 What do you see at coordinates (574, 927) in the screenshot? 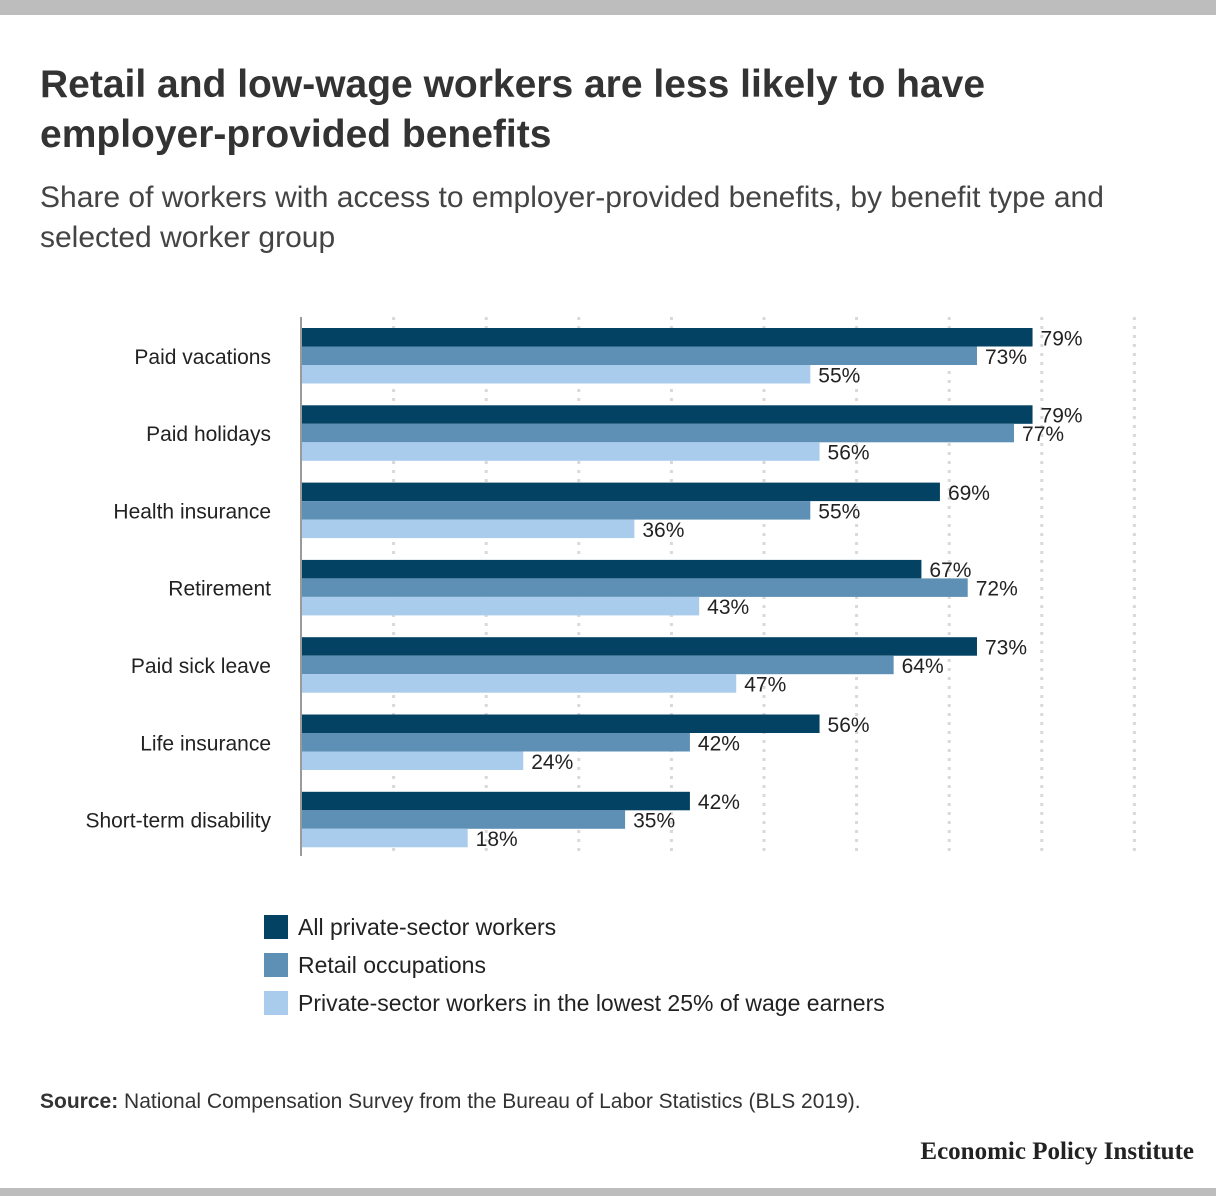
I see `legend-item-all-private: All private-sector workers` at bounding box center [574, 927].